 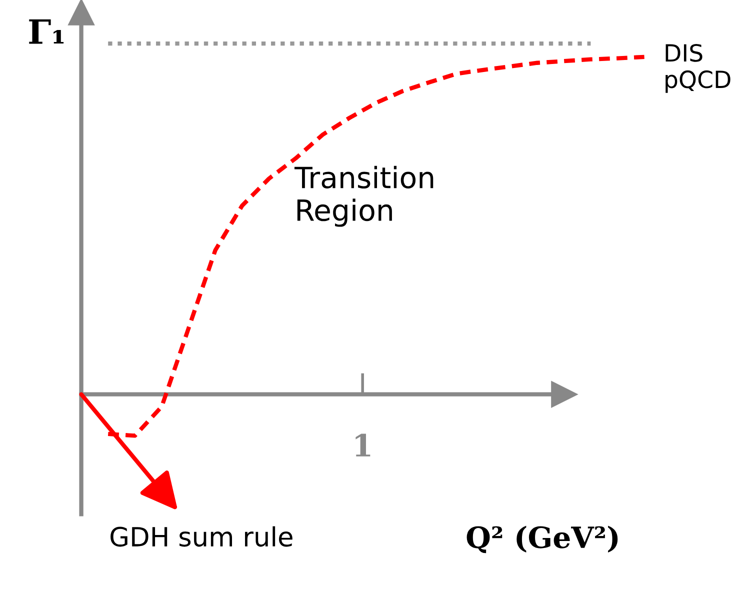 What do you see at coordinates (364, 196) in the screenshot?
I see `annotation: Transition Region` at bounding box center [364, 196].